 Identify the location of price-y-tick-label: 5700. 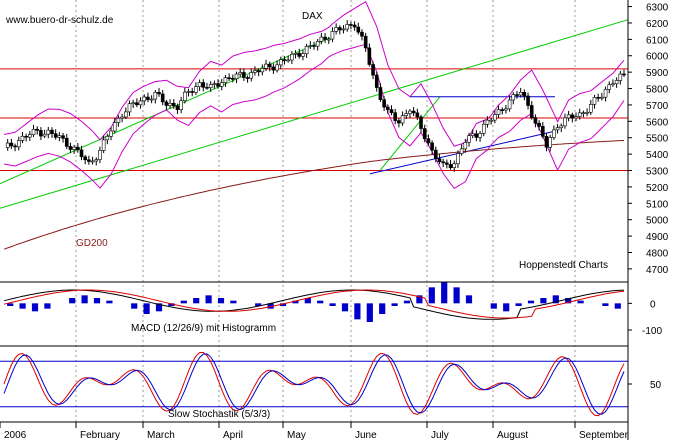
(657, 106).